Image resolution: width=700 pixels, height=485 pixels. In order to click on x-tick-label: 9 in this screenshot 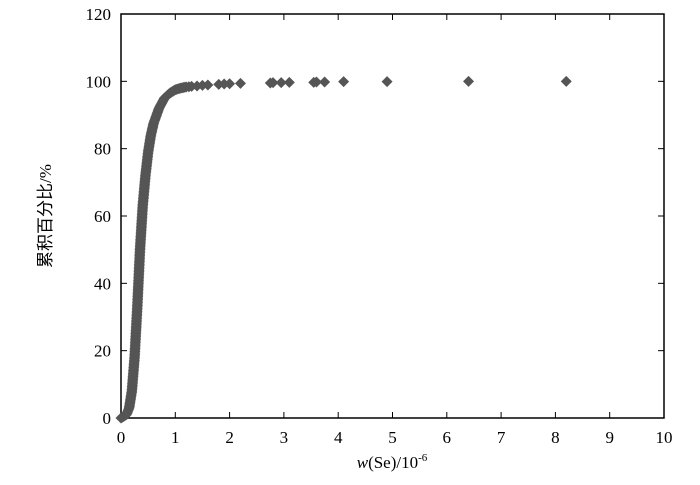, I will do `click(609, 437)`.